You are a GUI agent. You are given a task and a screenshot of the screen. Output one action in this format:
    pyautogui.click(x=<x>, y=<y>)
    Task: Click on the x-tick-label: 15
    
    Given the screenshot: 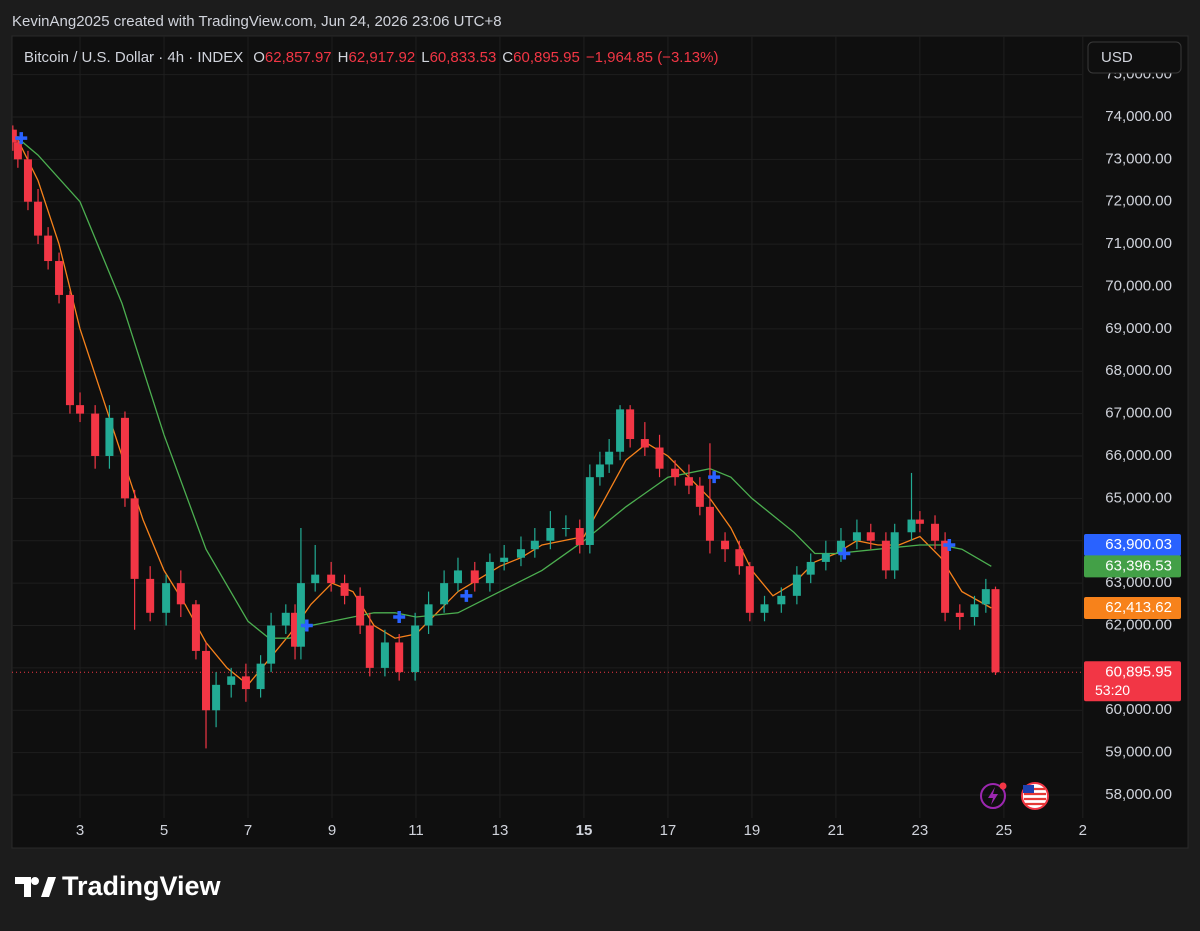 What is the action you would take?
    pyautogui.click(x=584, y=830)
    